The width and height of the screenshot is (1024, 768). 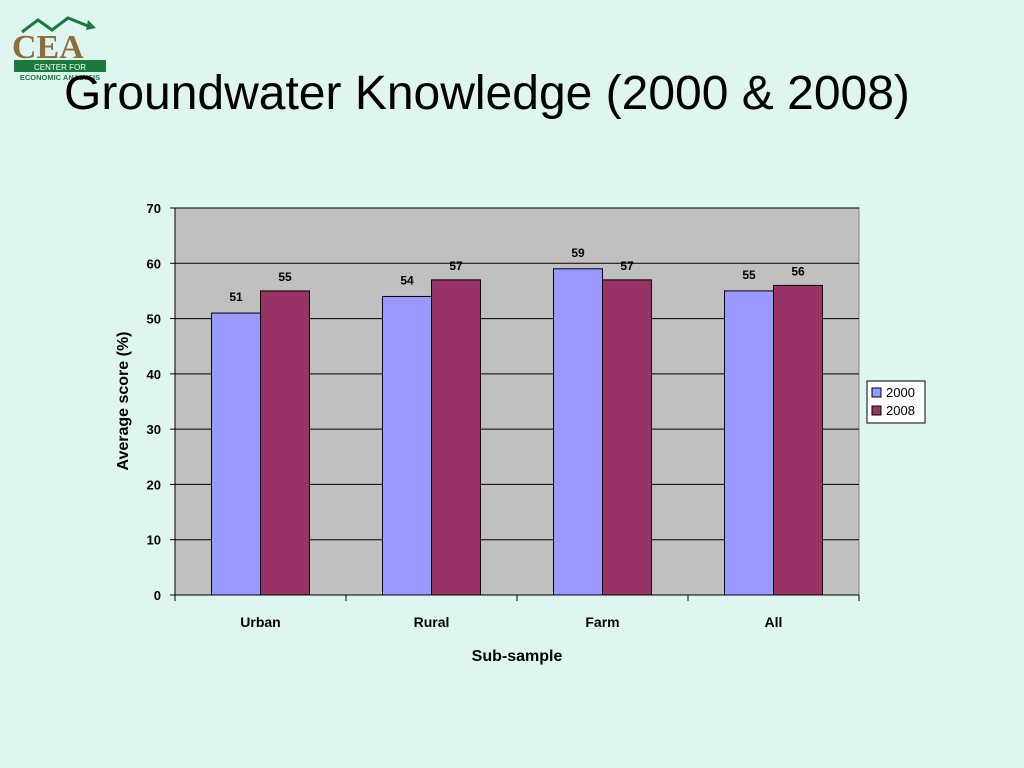 What do you see at coordinates (55, 25) in the screenshot?
I see `logo-arrow-icon` at bounding box center [55, 25].